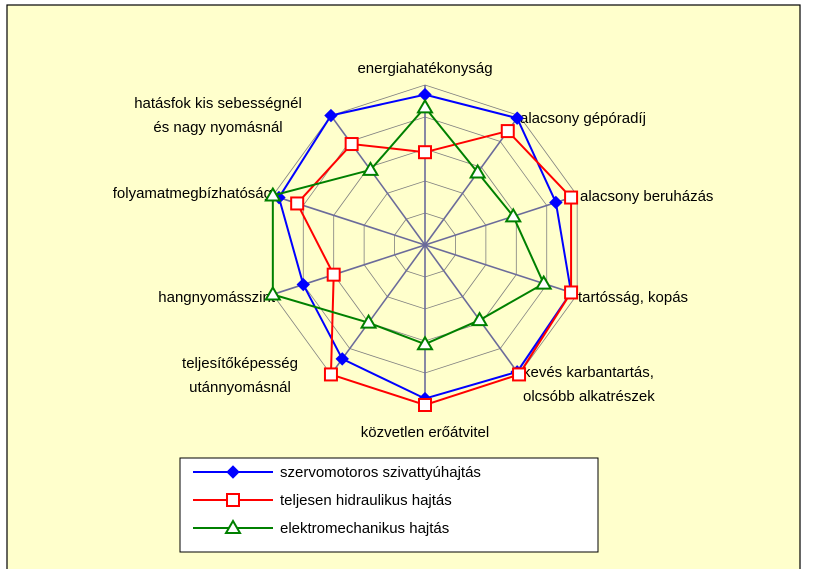 This screenshot has width=815, height=569. Describe the element at coordinates (217, 297) in the screenshot. I see `category-label: hangnyomásszint` at that location.